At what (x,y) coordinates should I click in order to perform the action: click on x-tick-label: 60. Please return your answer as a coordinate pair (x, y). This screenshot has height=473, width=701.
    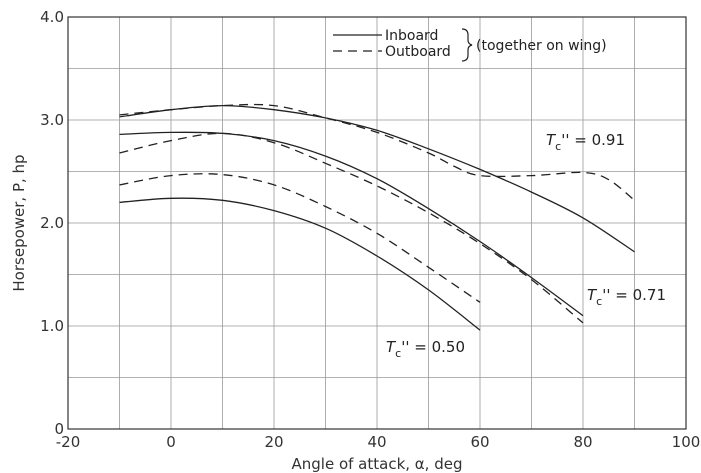
    Looking at the image, I should click on (479, 442).